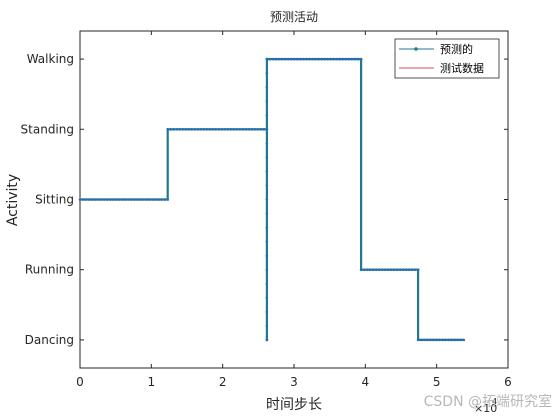 This screenshot has height=420, width=560. I want to click on y-tick-label: Dancing, so click(49, 340).